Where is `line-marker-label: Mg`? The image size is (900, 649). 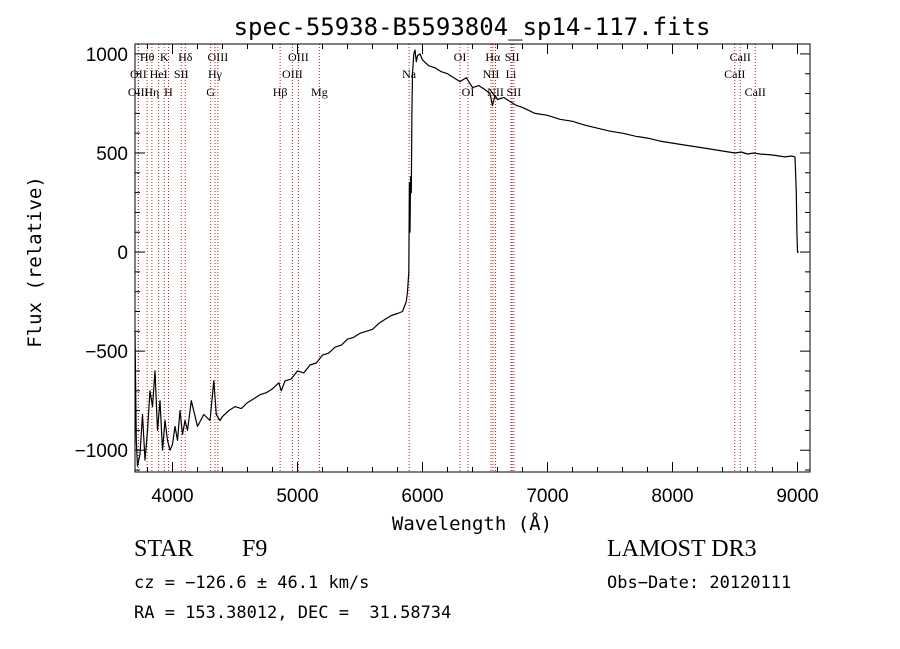
line-marker-label: Mg is located at coordinates (319, 92).